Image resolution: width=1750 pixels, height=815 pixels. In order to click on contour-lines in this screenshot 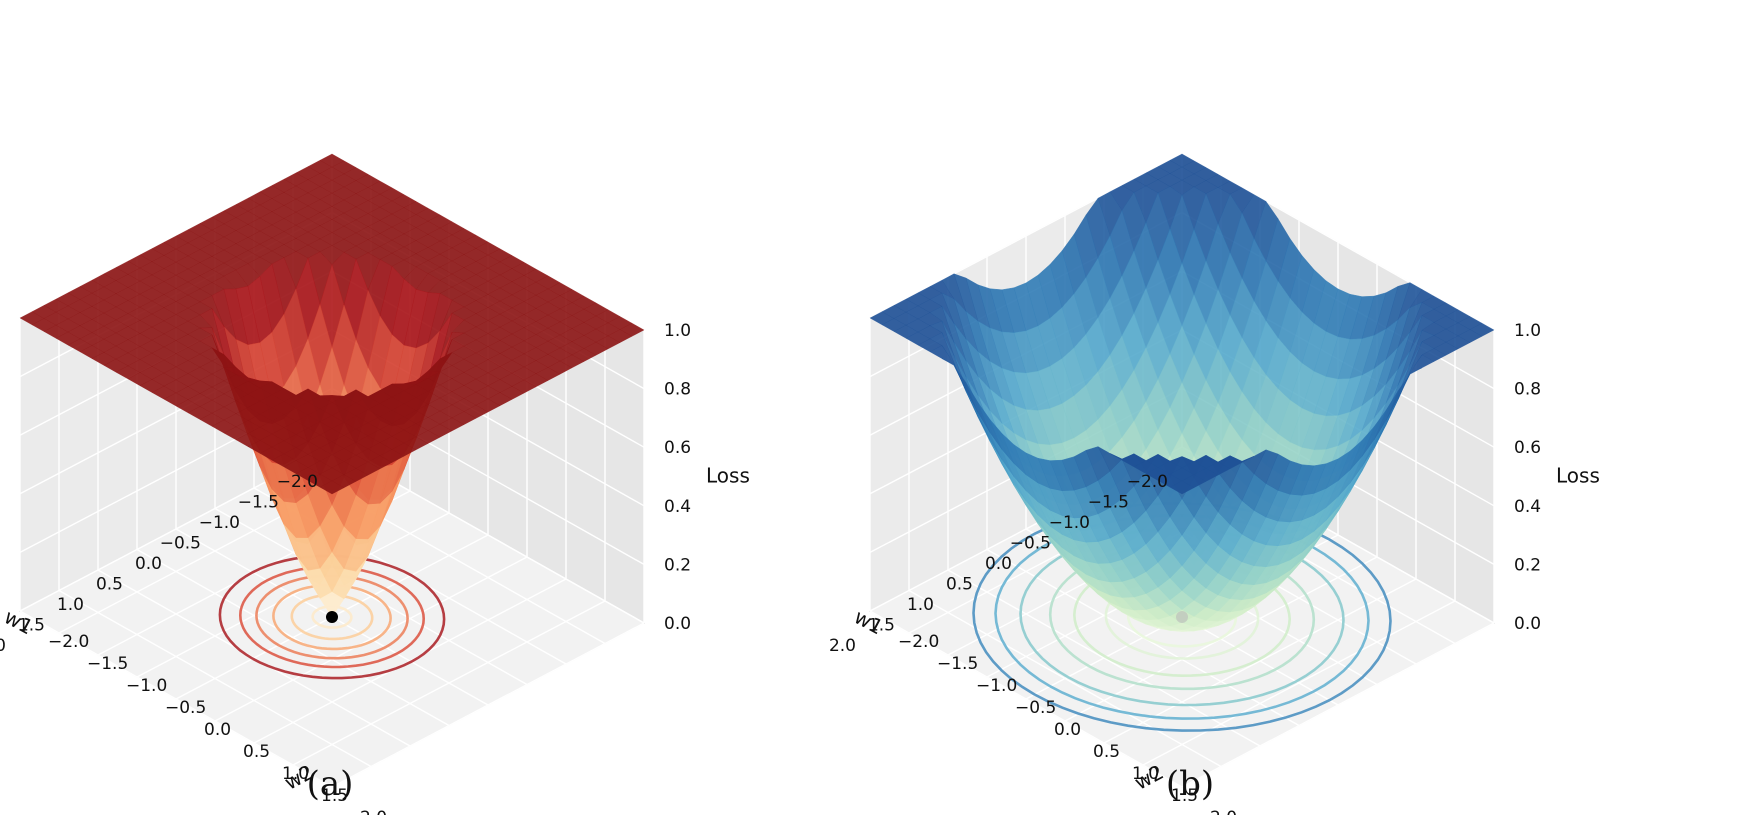, I will do `click(332, 617)`.